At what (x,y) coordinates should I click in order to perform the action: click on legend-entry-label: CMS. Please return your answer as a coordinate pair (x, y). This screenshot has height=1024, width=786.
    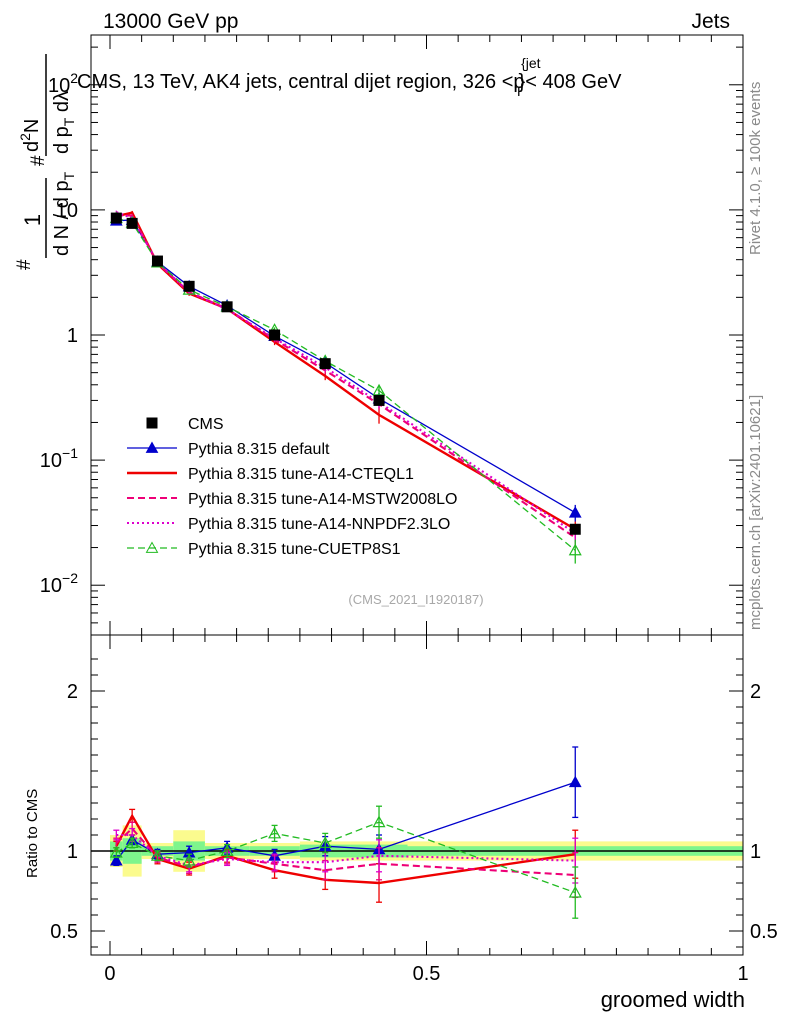
    Looking at the image, I should click on (206, 424).